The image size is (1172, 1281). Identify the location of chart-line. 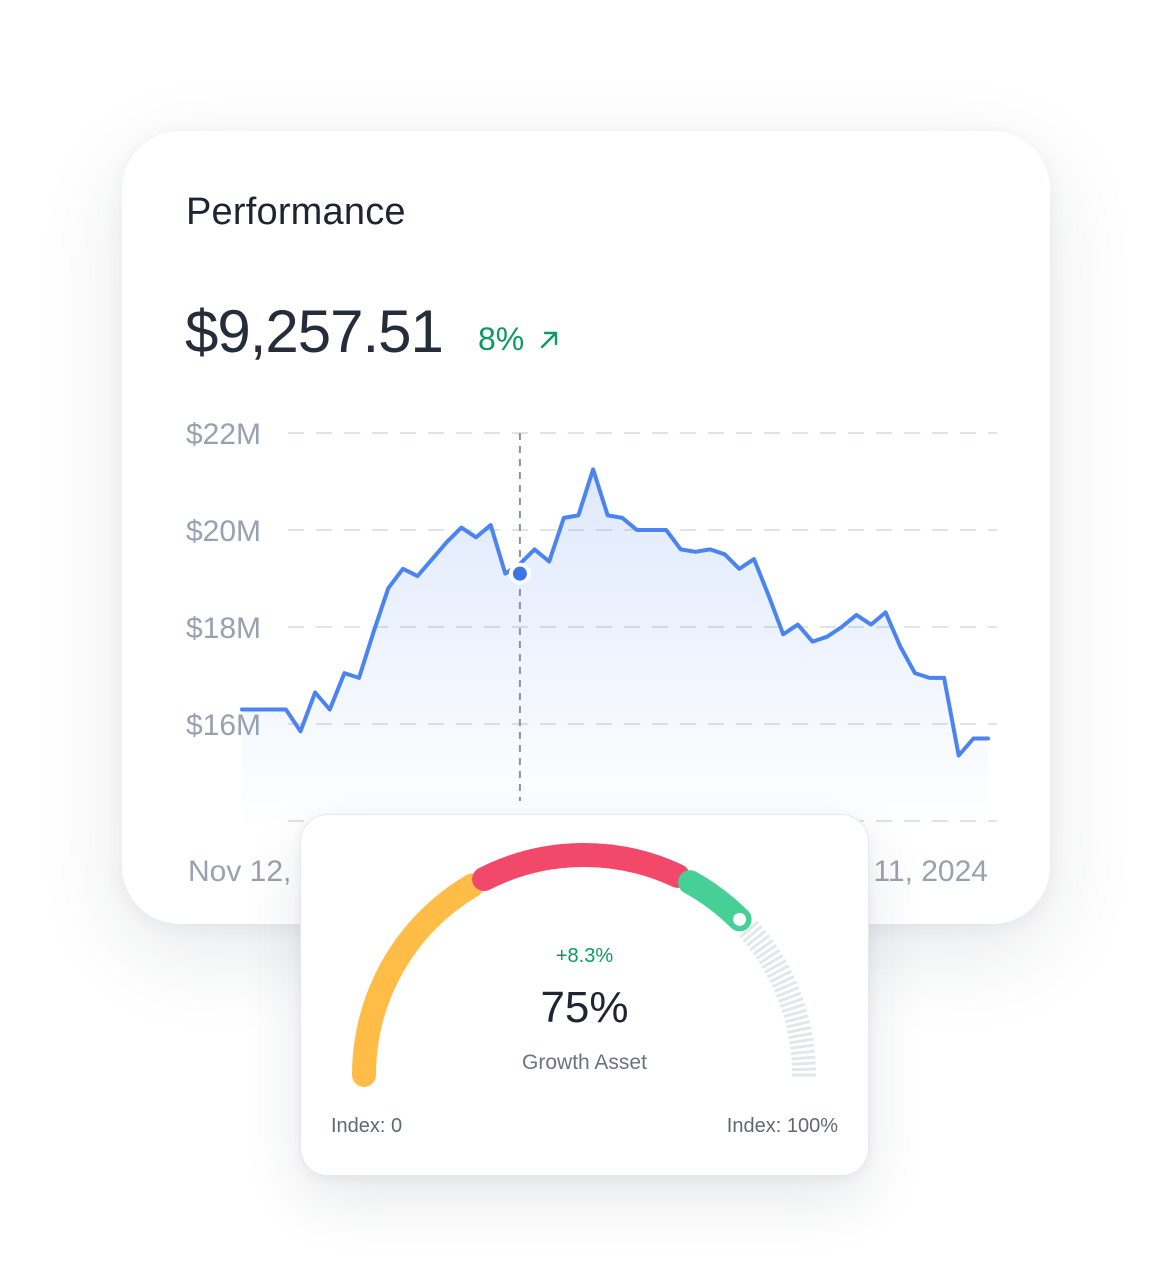
(615, 612).